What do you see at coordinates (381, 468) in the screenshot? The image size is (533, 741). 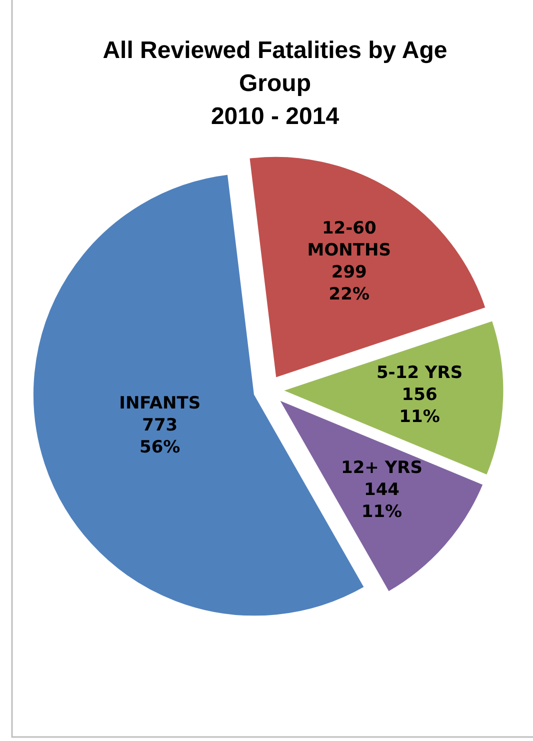 I see `slice-label: 12+ YRS` at bounding box center [381, 468].